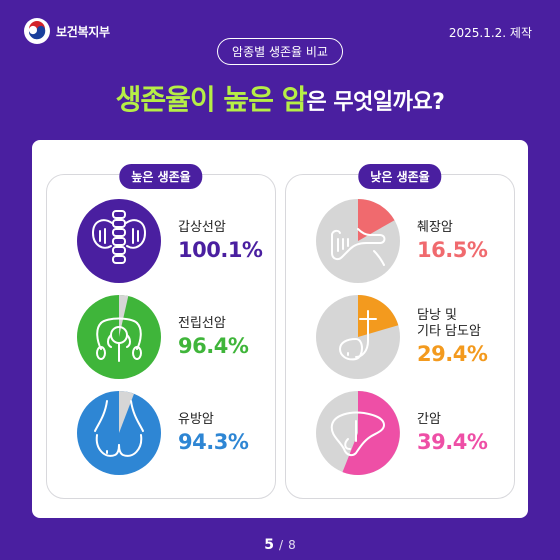 The width and height of the screenshot is (560, 560). I want to click on survival-rate: 96.4%, so click(213, 346).